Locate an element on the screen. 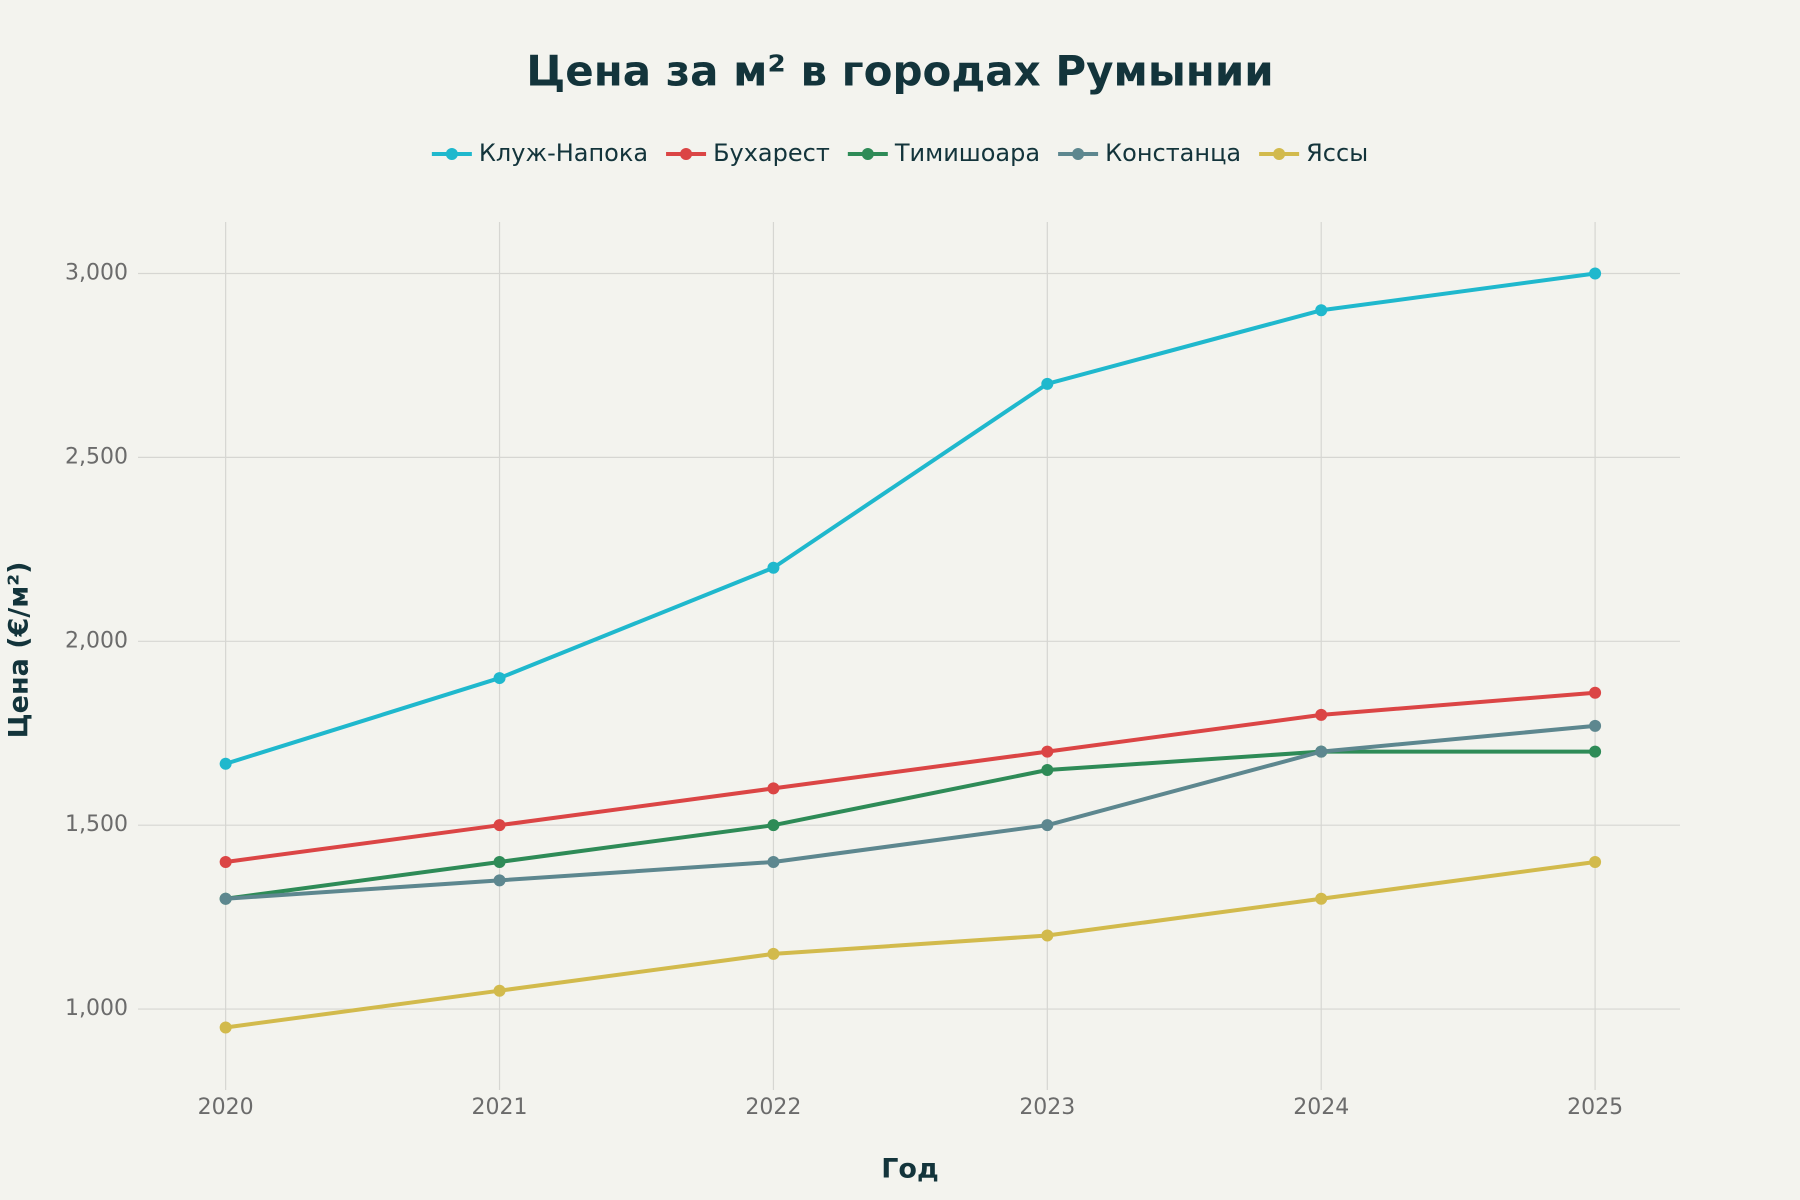 The image size is (1800, 1200). legend-item: Яссы is located at coordinates (1313, 153).